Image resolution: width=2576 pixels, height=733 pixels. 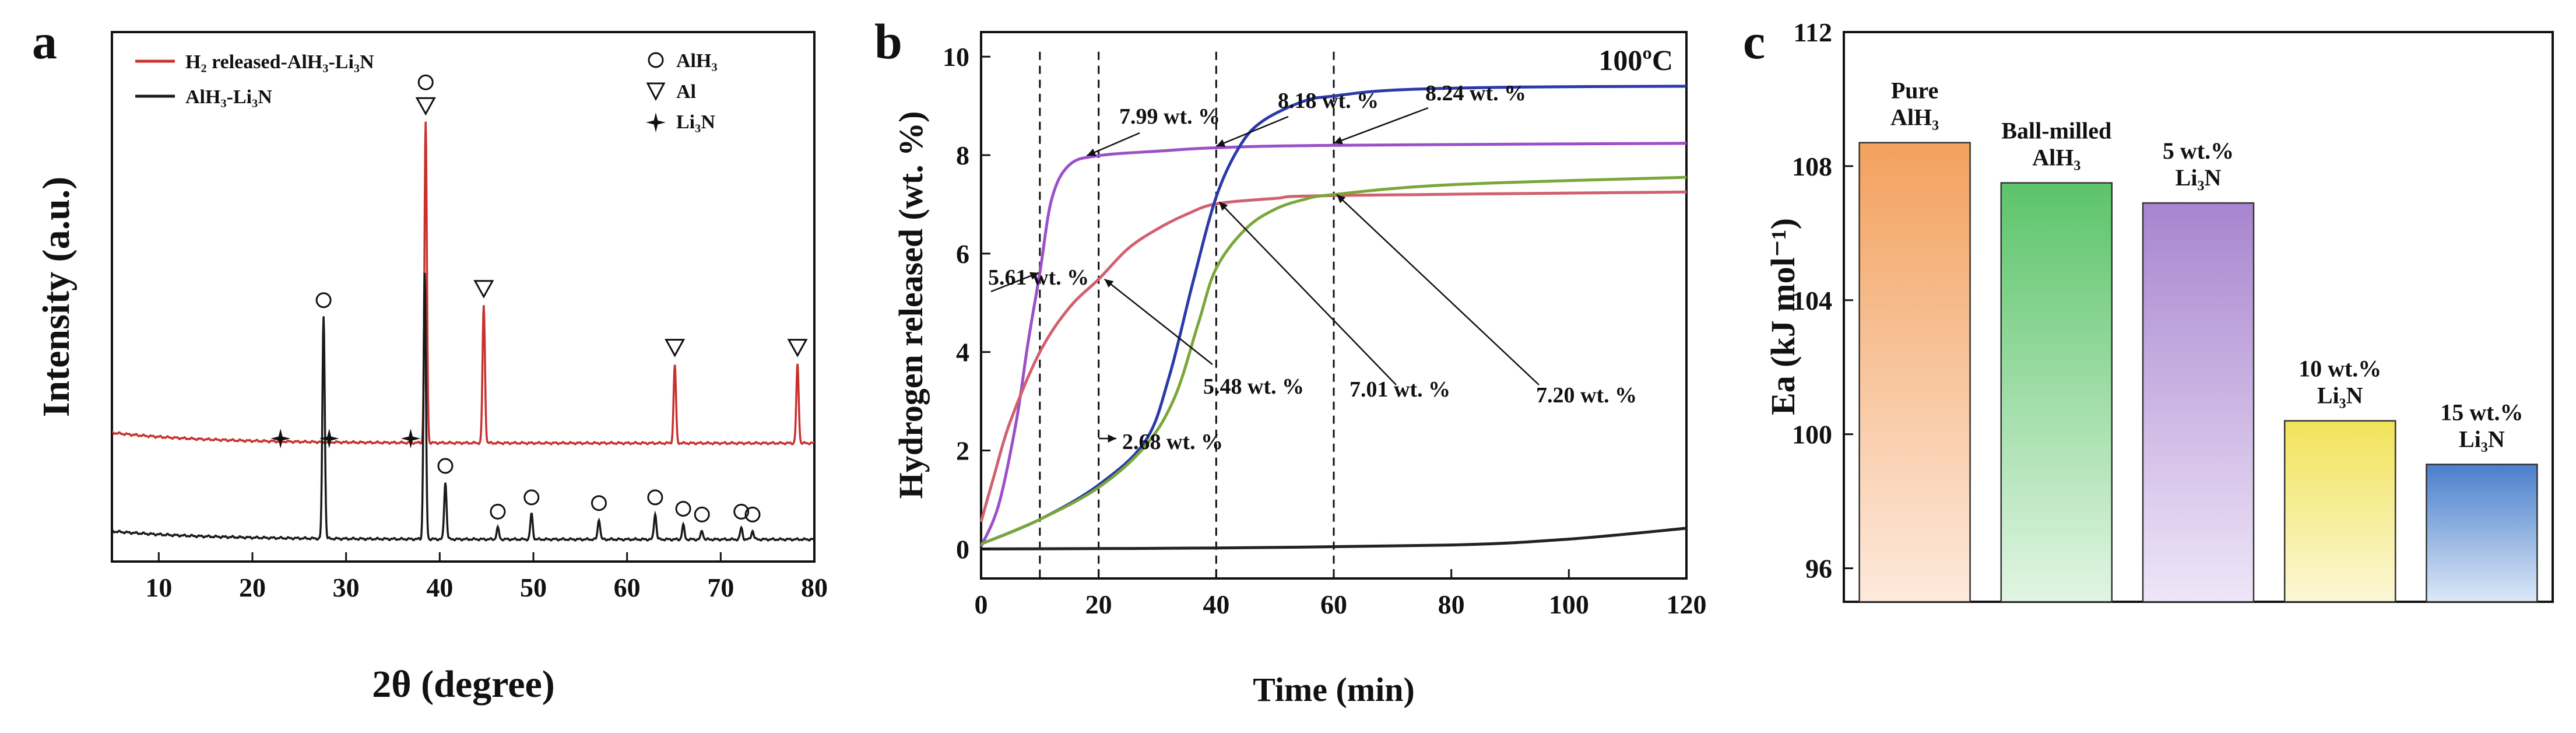 I want to click on legend-label-black: AlH₃-Li₃N, so click(x=228, y=97).